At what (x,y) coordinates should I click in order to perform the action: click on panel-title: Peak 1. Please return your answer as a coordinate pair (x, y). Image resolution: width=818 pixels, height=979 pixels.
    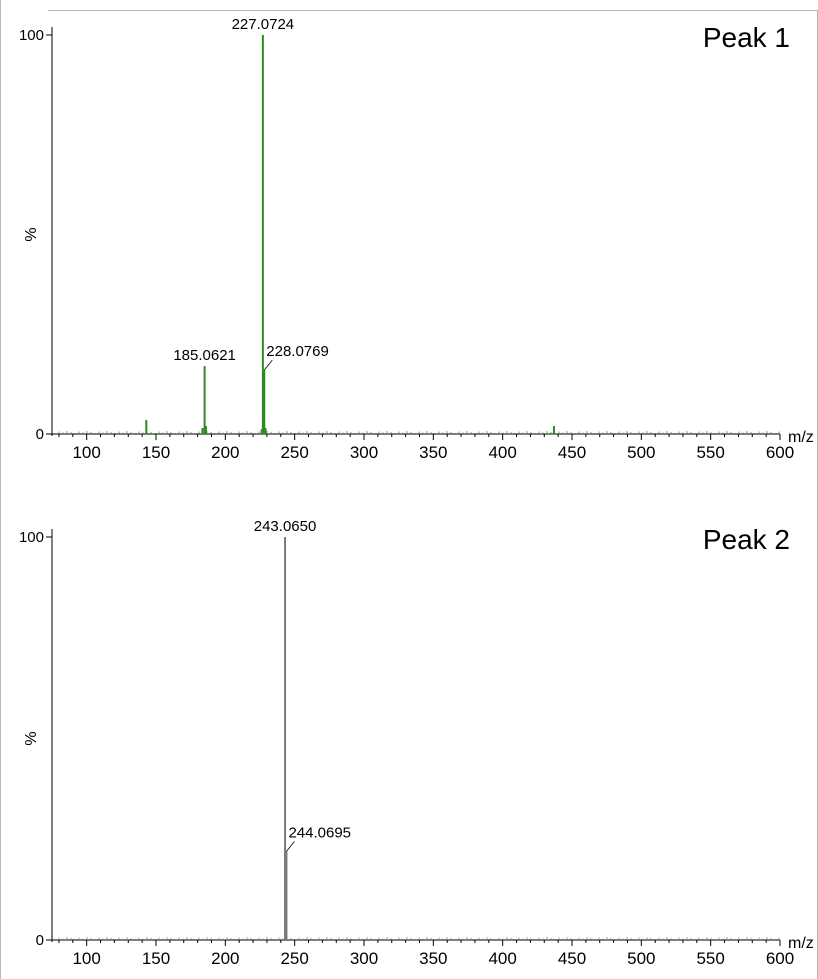
    Looking at the image, I should click on (746, 37).